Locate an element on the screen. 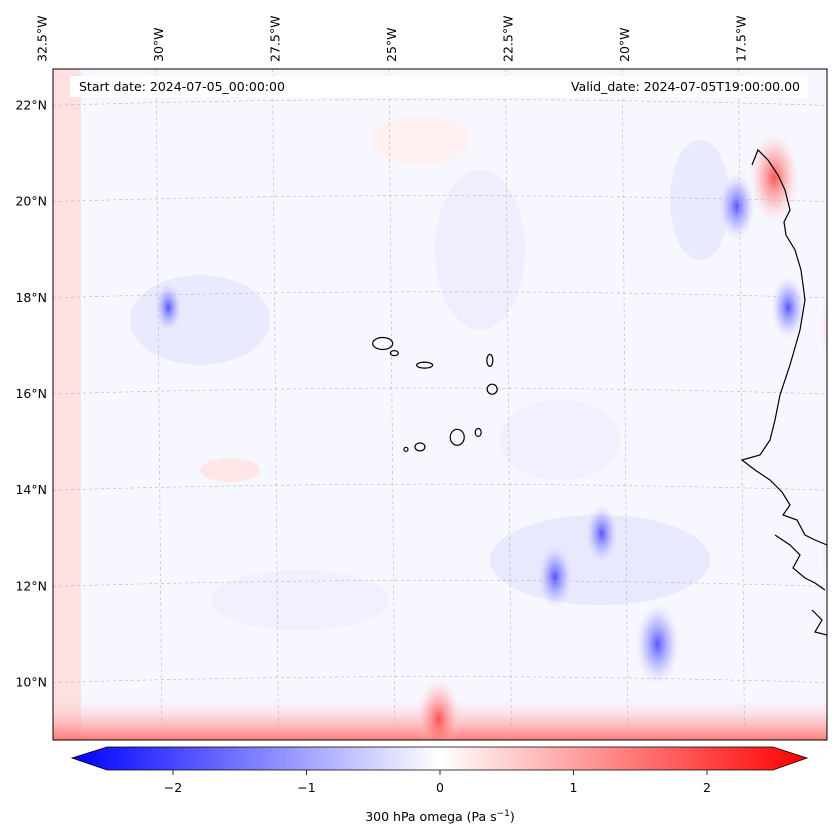 This screenshot has width=837, height=839. lon-tick-label: 30°W is located at coordinates (158, 44).